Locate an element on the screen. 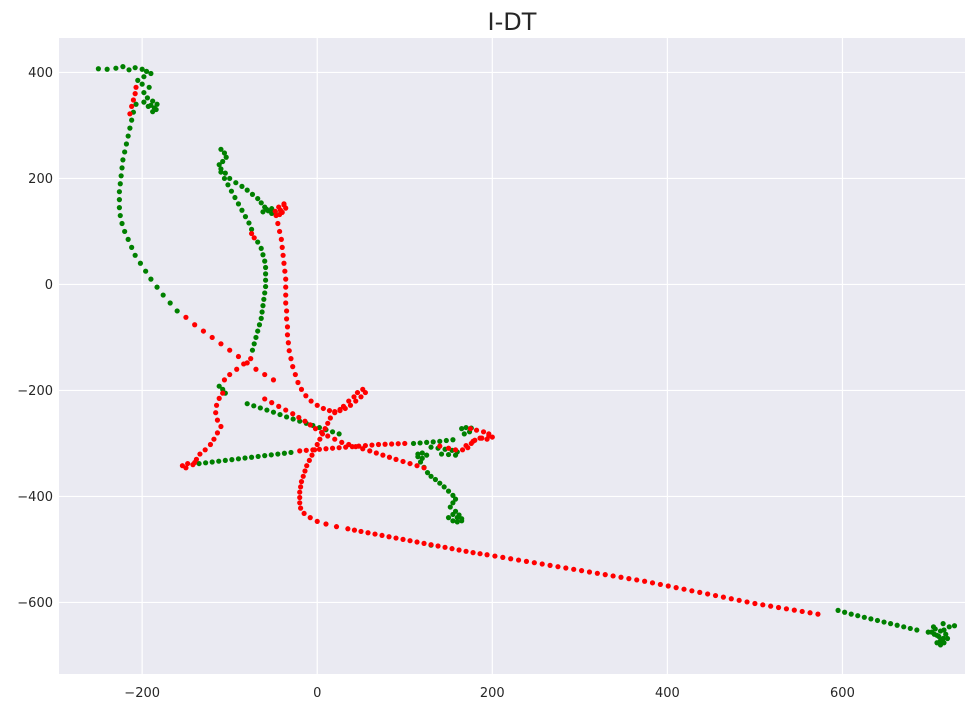 Image resolution: width=974 pixels, height=716 pixels. x-tick-label: 200 is located at coordinates (492, 693).